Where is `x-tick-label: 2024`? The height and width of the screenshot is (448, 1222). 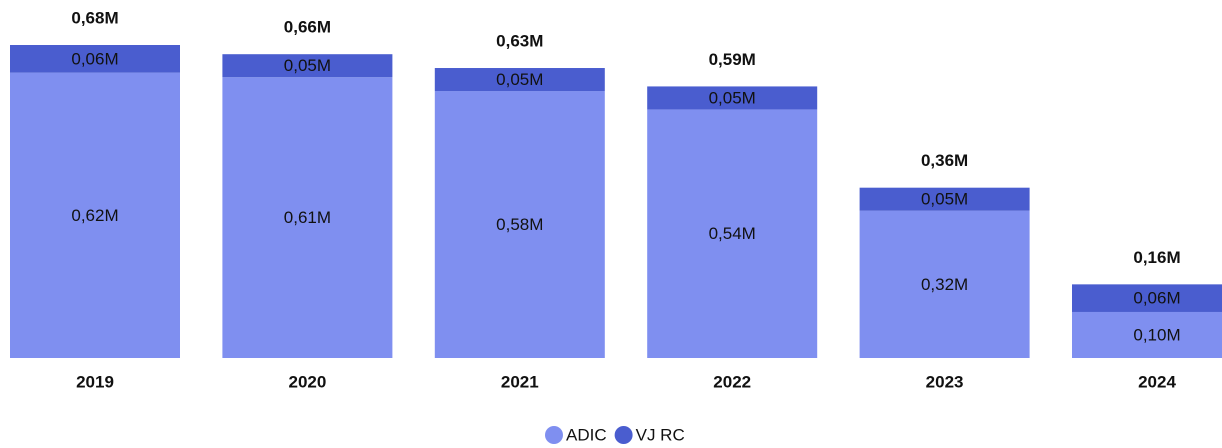 x-tick-label: 2024 is located at coordinates (1157, 381).